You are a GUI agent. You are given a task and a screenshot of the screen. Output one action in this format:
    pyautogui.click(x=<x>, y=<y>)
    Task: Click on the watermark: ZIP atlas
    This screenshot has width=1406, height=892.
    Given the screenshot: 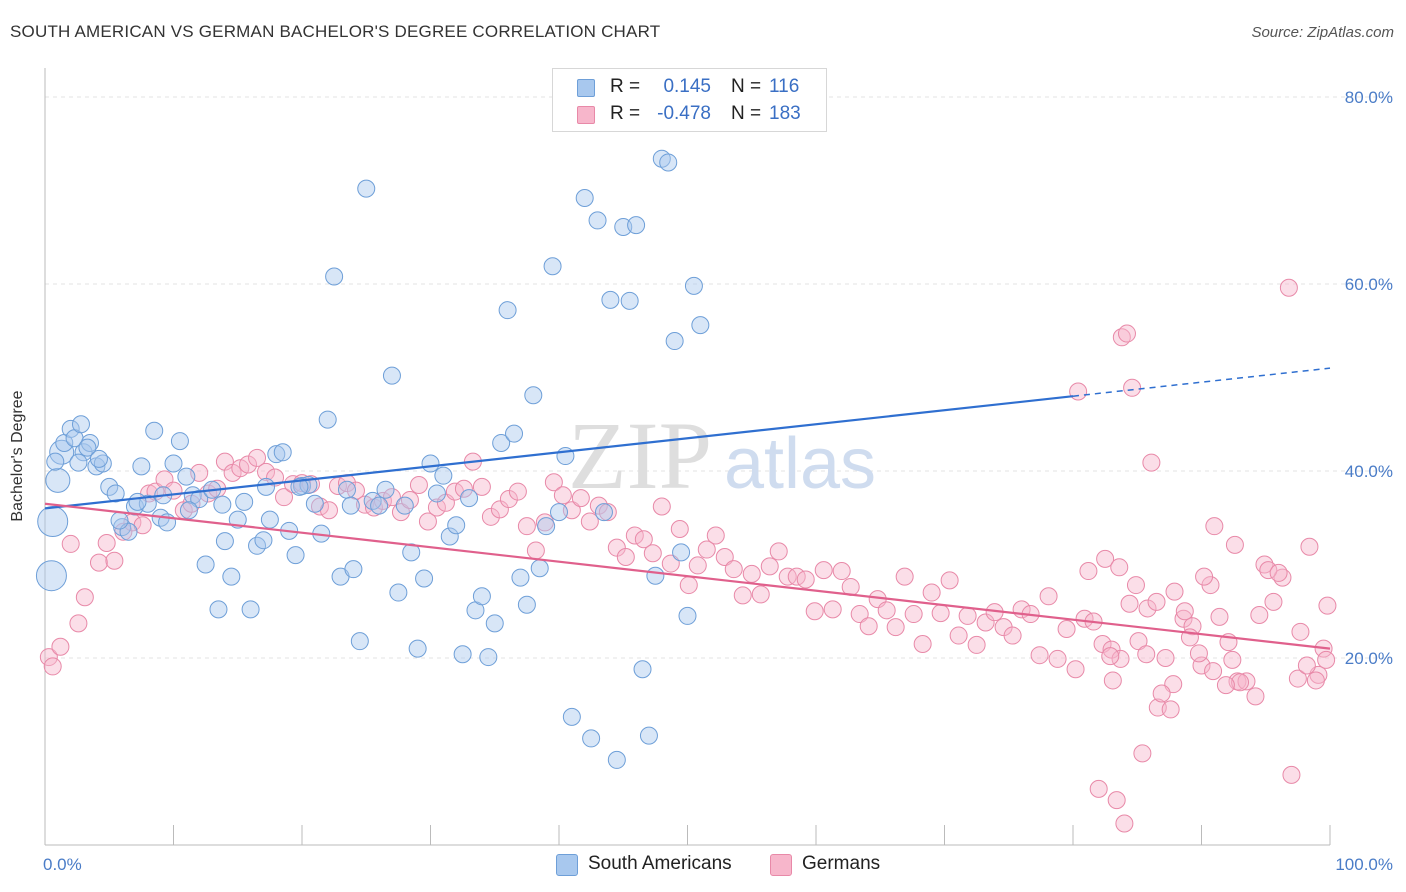 What is the action you would take?
    pyautogui.click(x=722, y=455)
    